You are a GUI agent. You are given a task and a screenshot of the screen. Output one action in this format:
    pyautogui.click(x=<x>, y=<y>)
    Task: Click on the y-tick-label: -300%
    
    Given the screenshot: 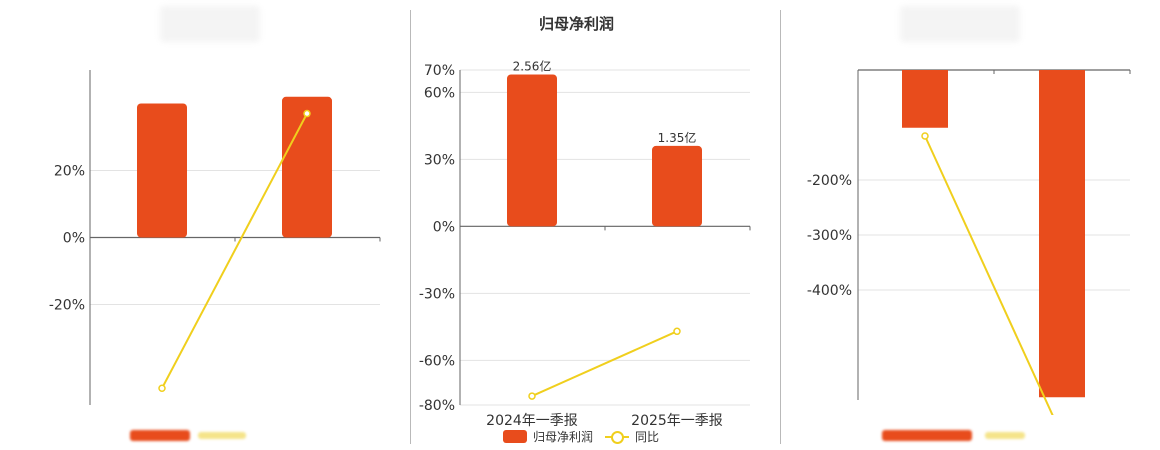 What is the action you would take?
    pyautogui.click(x=829, y=236)
    